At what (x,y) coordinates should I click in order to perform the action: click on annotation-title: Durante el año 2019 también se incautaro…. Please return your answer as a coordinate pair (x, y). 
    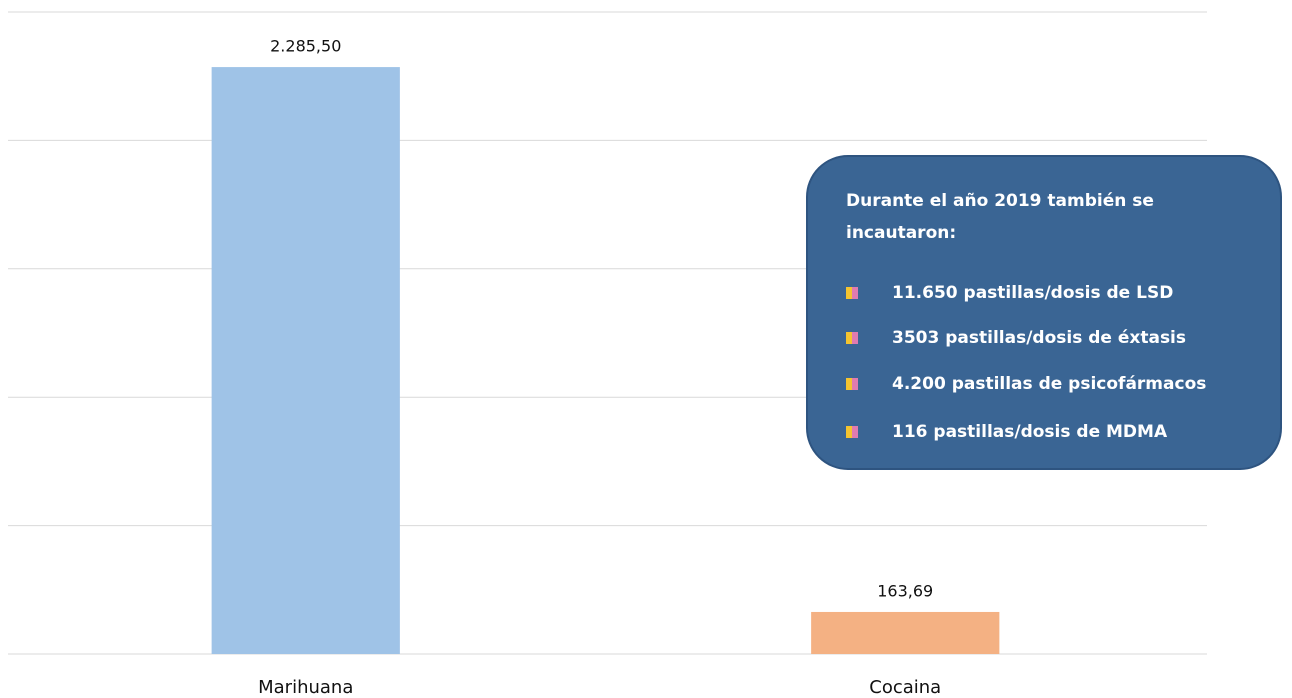
    Looking at the image, I should click on (1000, 217).